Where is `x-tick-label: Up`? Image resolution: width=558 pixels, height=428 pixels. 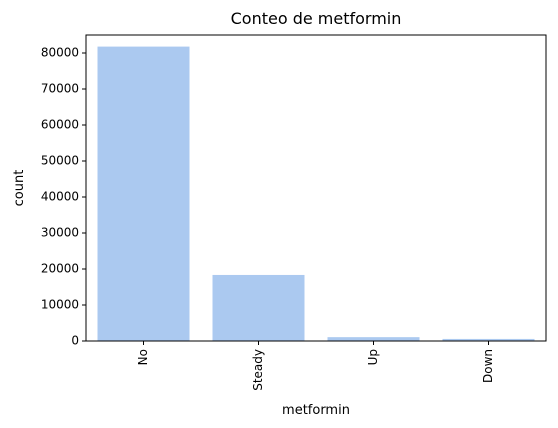
x-tick-label: Up is located at coordinates (373, 357).